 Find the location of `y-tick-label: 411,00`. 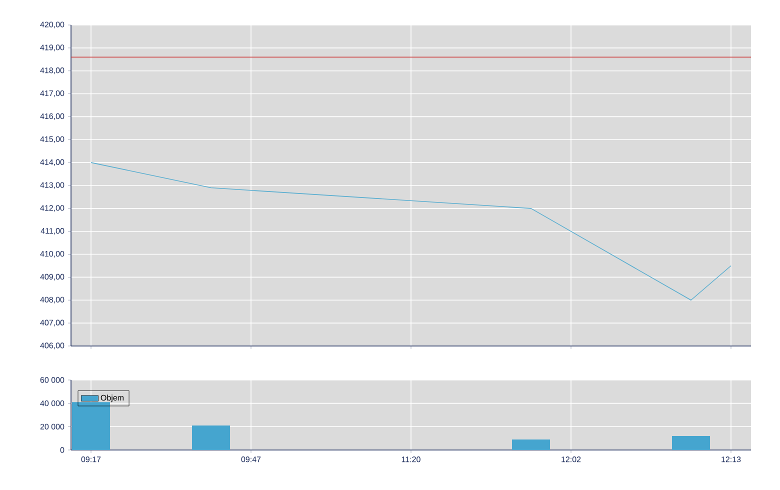

y-tick-label: 411,00 is located at coordinates (52, 231).